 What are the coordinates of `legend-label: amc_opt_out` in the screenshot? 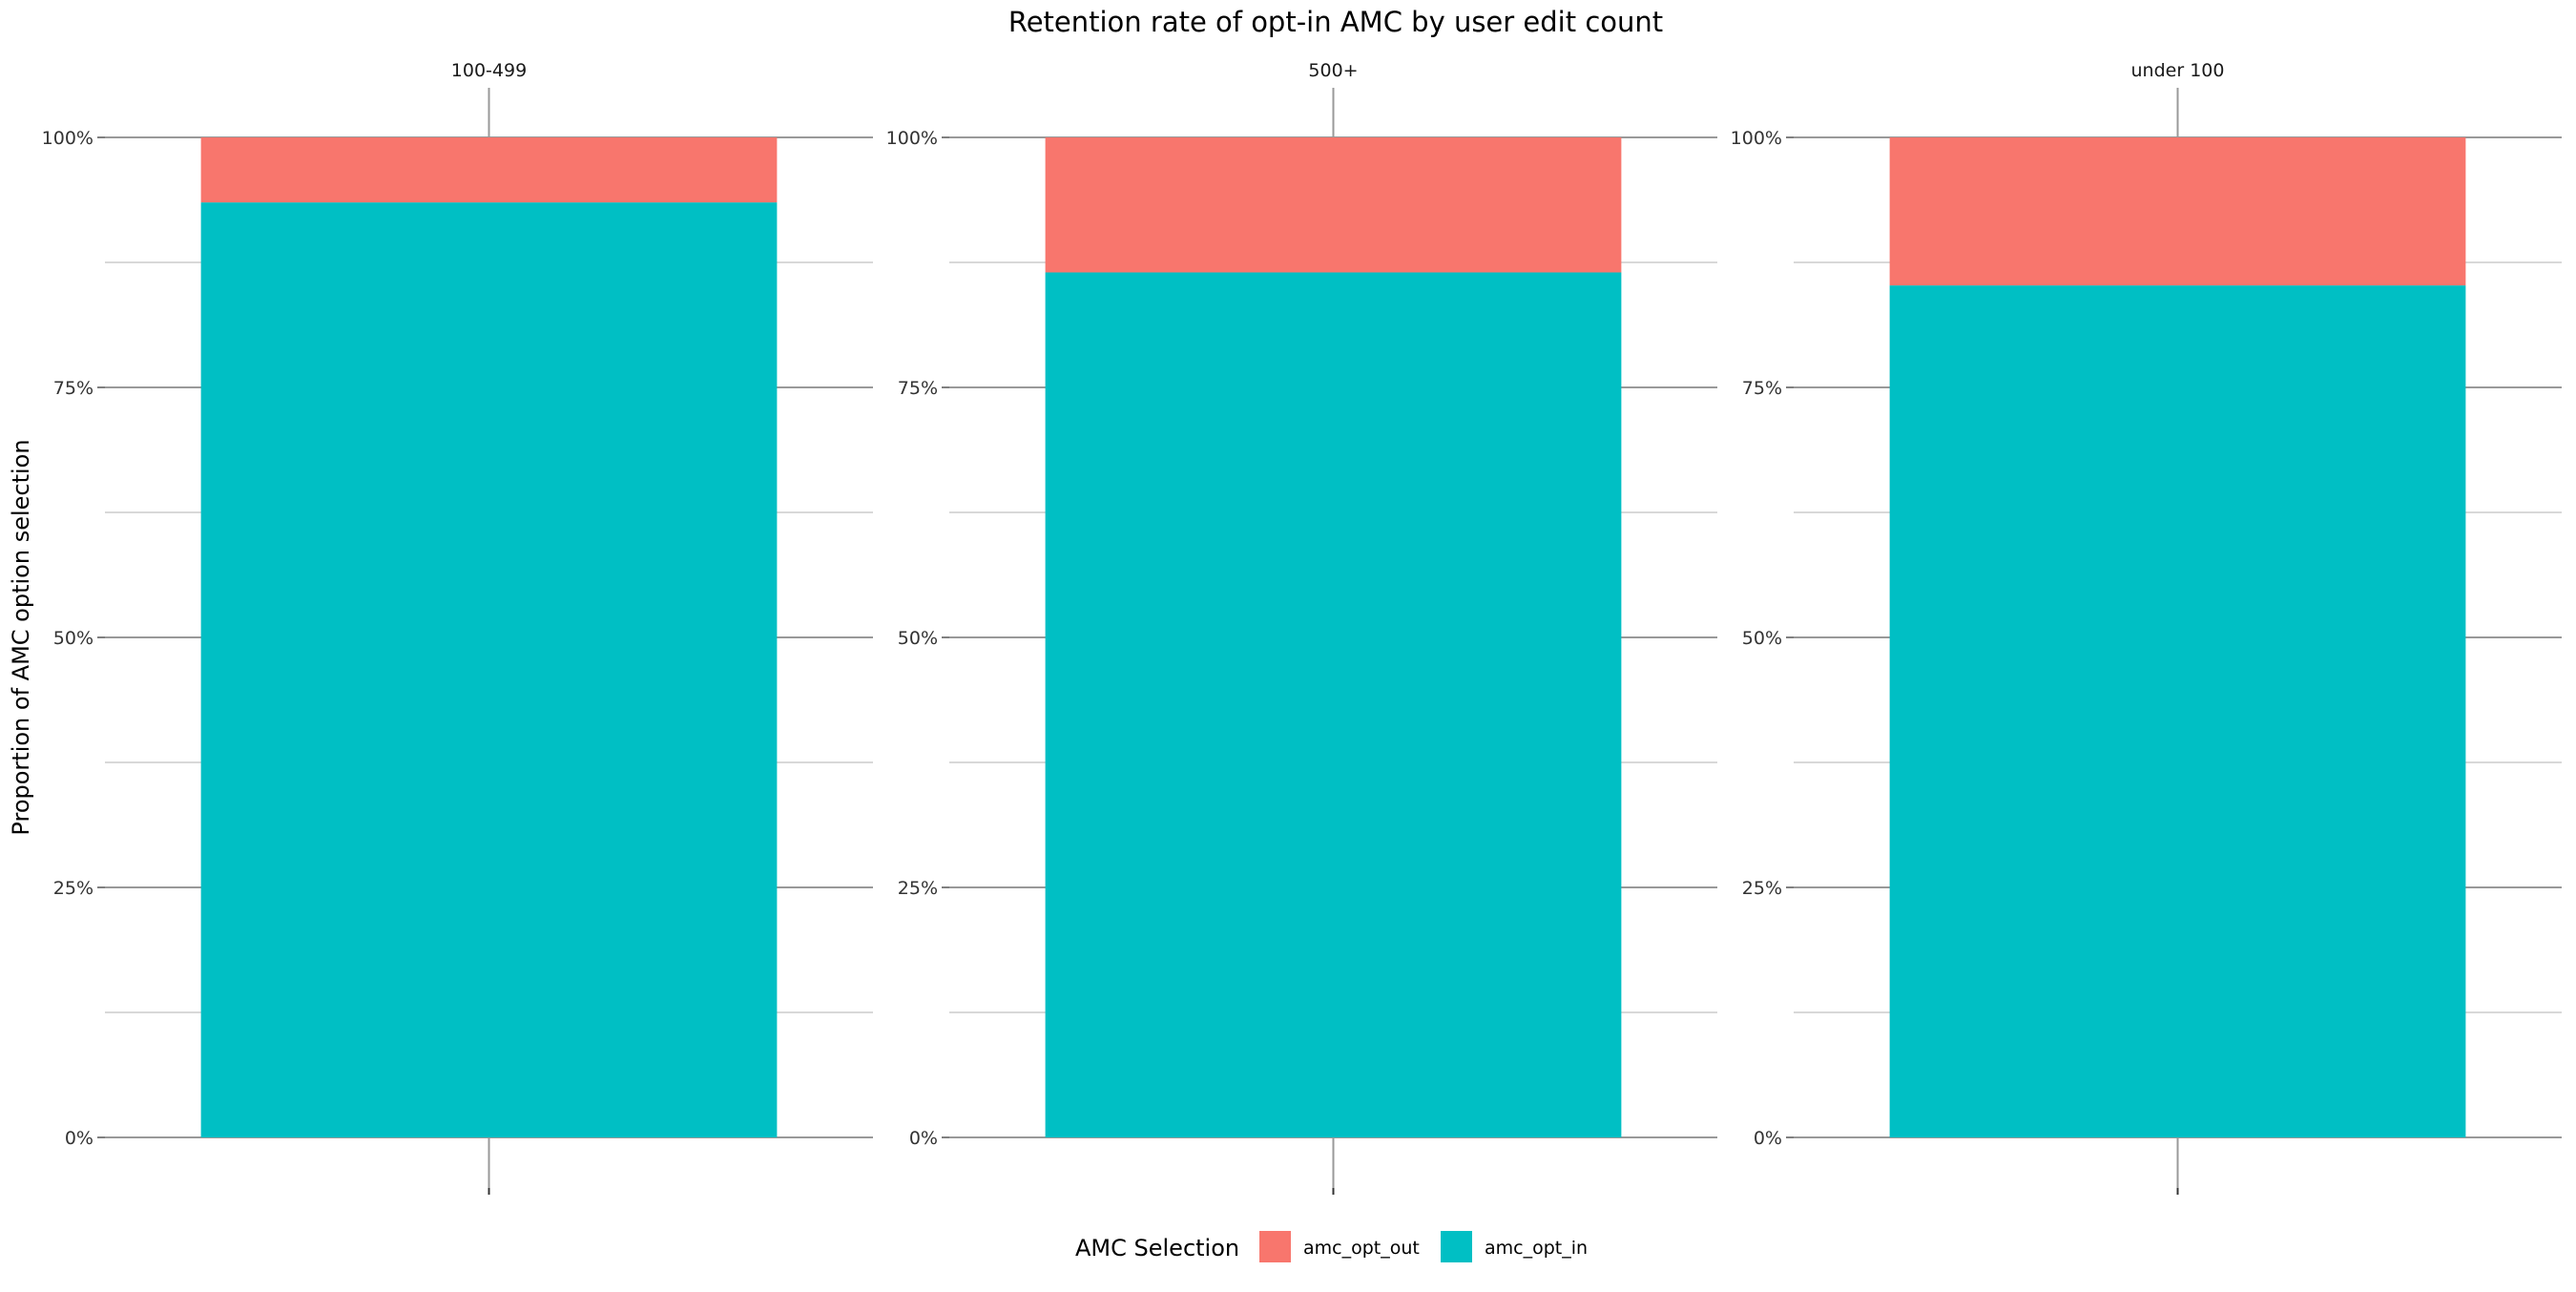 It's located at (1361, 1248).